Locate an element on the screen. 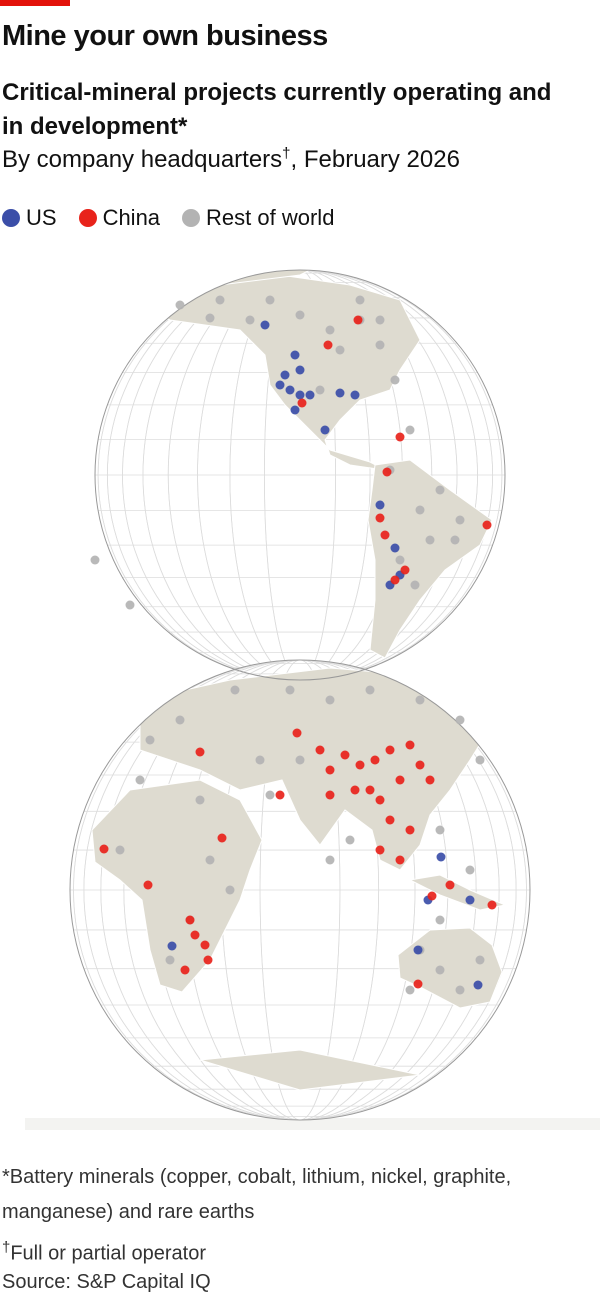 This screenshot has height=1312, width=600. title: Mine your own business is located at coordinates (165, 36).